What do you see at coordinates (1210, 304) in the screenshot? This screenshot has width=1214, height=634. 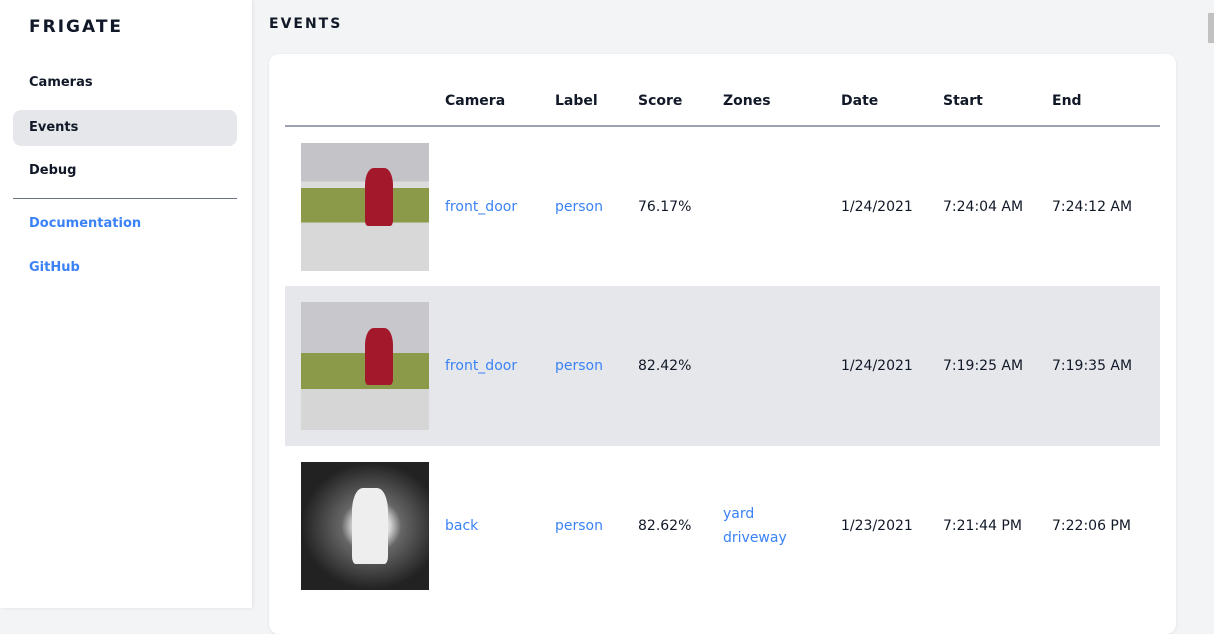 I see `scrollbar` at bounding box center [1210, 304].